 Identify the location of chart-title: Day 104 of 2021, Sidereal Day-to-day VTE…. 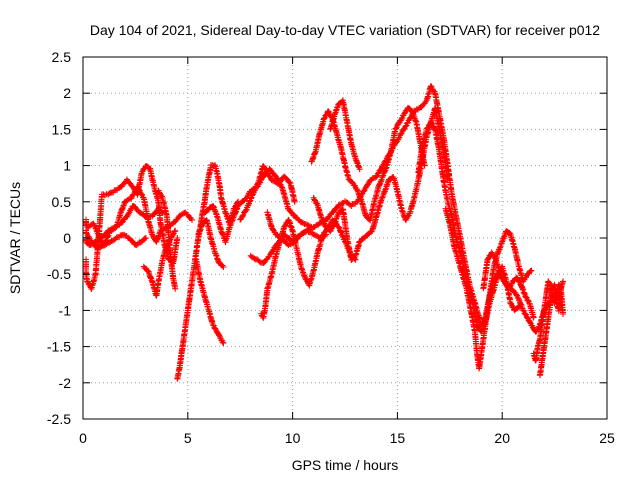
(345, 30).